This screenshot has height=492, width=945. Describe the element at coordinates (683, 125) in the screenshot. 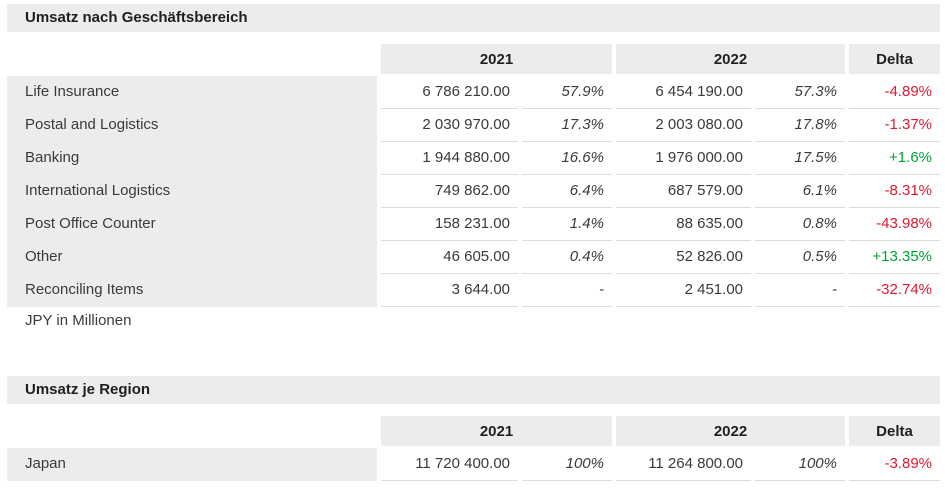

I see `value-2022: 2 003 080.00` at that location.